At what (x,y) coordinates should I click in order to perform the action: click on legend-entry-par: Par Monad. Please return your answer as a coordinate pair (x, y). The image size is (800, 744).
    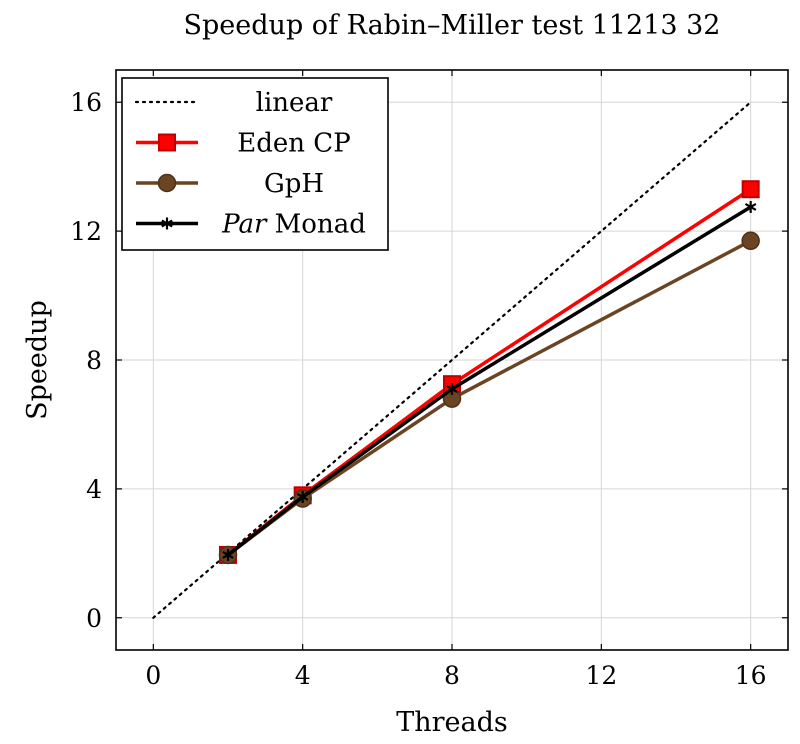
    Looking at the image, I should click on (251, 225).